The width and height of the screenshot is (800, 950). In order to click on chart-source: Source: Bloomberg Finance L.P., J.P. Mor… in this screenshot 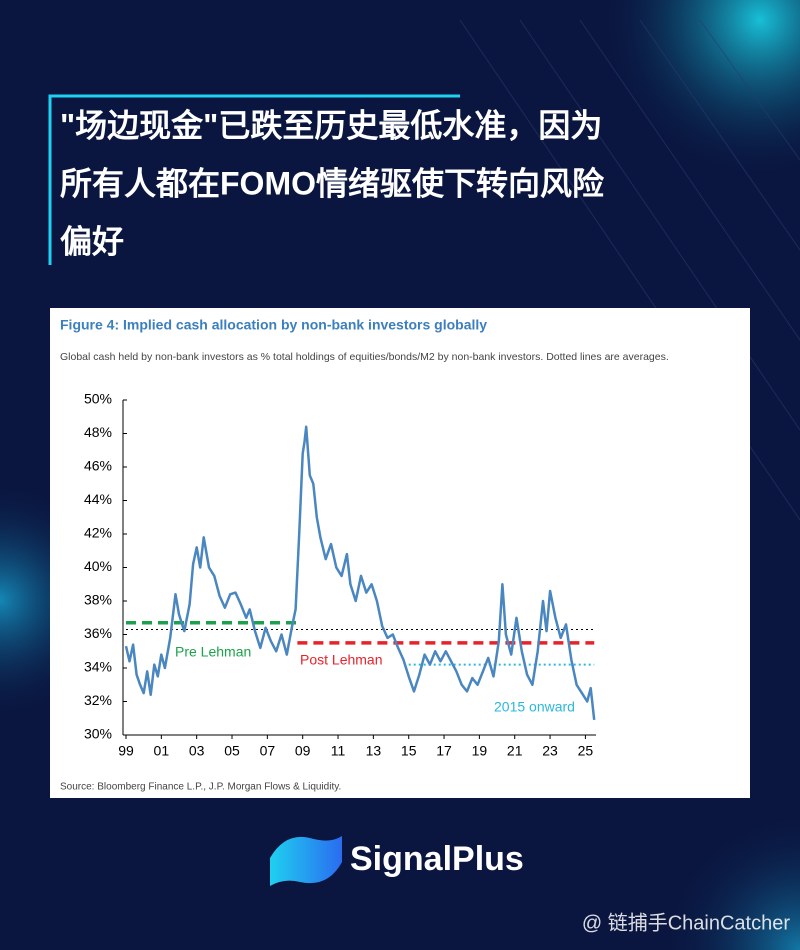, I will do `click(200, 787)`.